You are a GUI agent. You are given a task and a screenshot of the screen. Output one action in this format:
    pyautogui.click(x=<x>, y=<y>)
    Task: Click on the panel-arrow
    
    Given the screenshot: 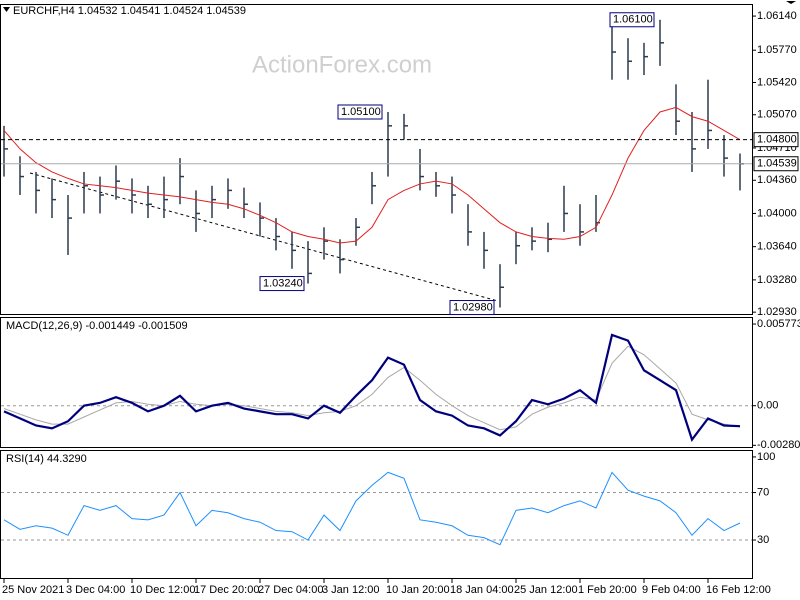 What is the action you would take?
    pyautogui.click(x=791, y=2)
    